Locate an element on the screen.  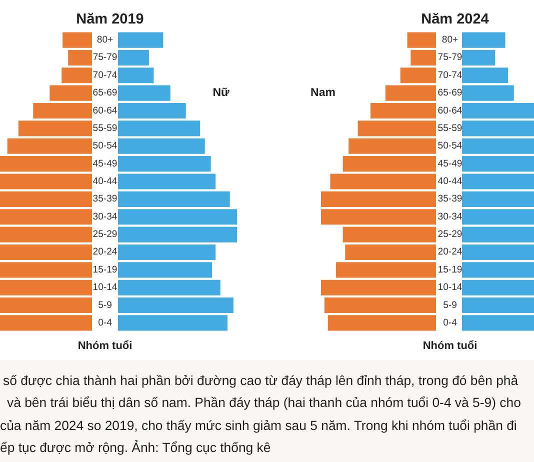
chart-title: Năm 2019 is located at coordinates (110, 20).